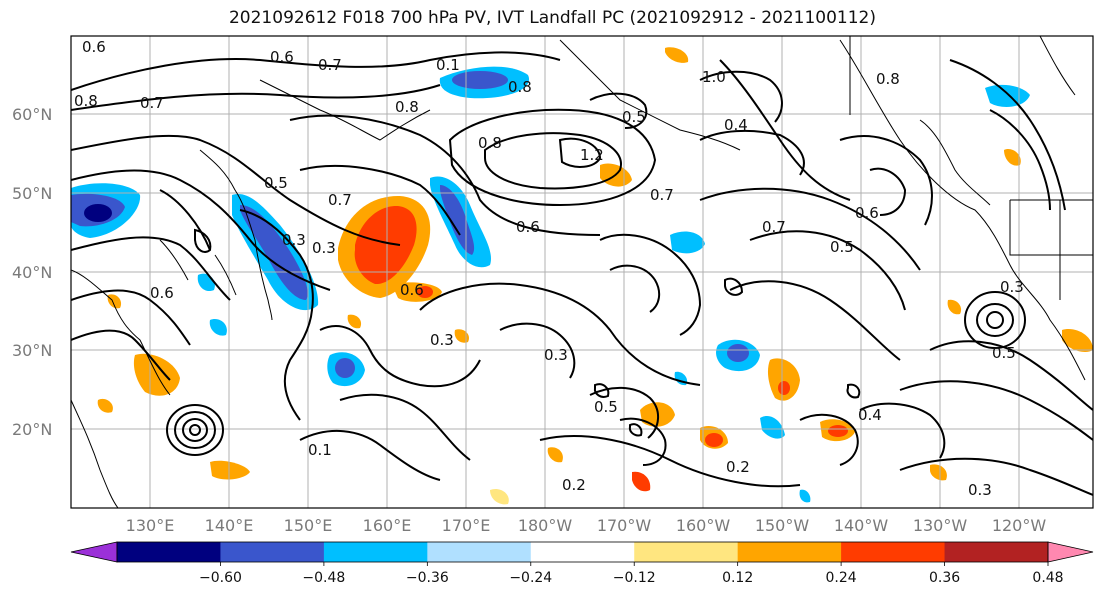 The image size is (1105, 601). I want to click on lon-label-140e: 140°E, so click(229, 525).